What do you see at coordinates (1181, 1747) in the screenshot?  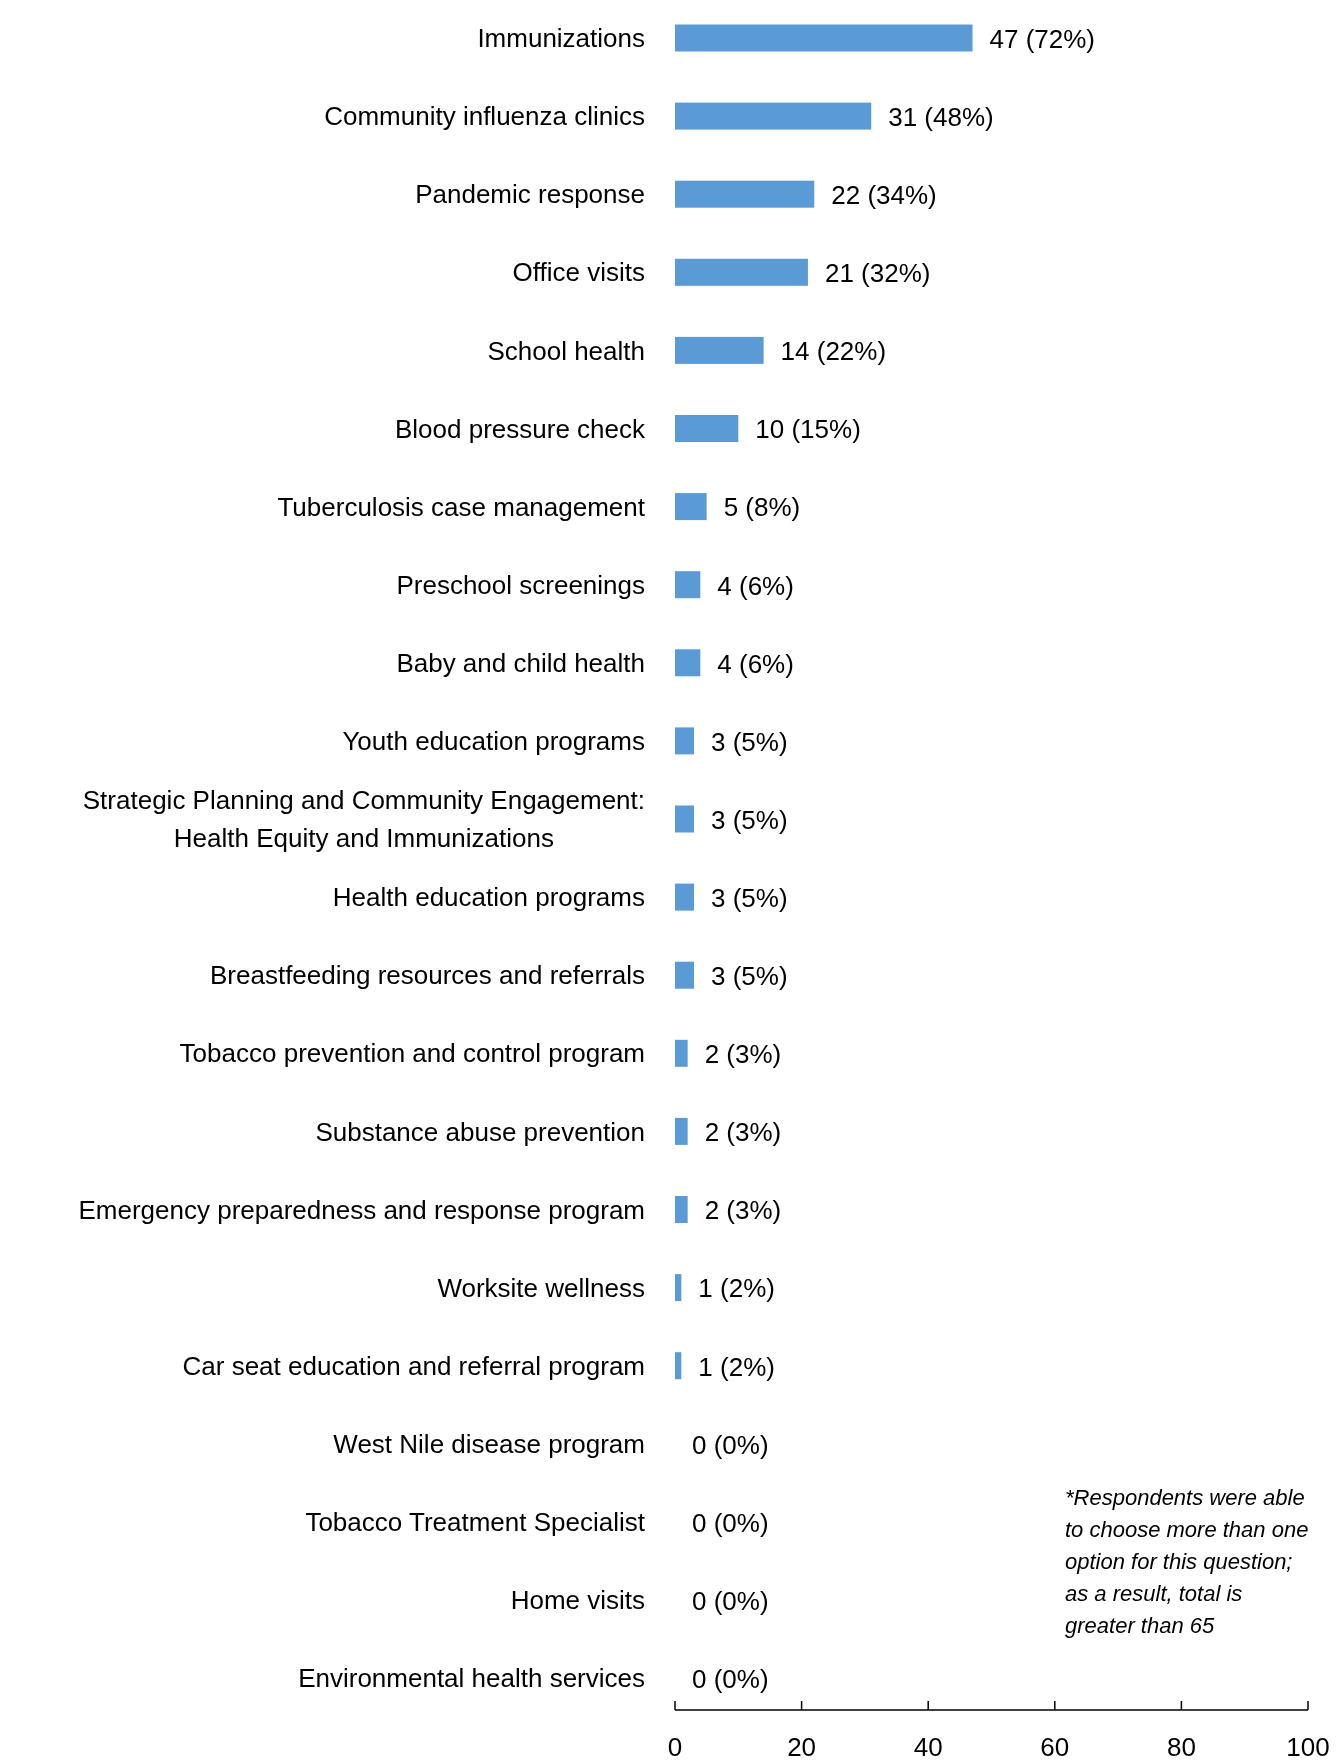 I see `x-tick-label: 80` at bounding box center [1181, 1747].